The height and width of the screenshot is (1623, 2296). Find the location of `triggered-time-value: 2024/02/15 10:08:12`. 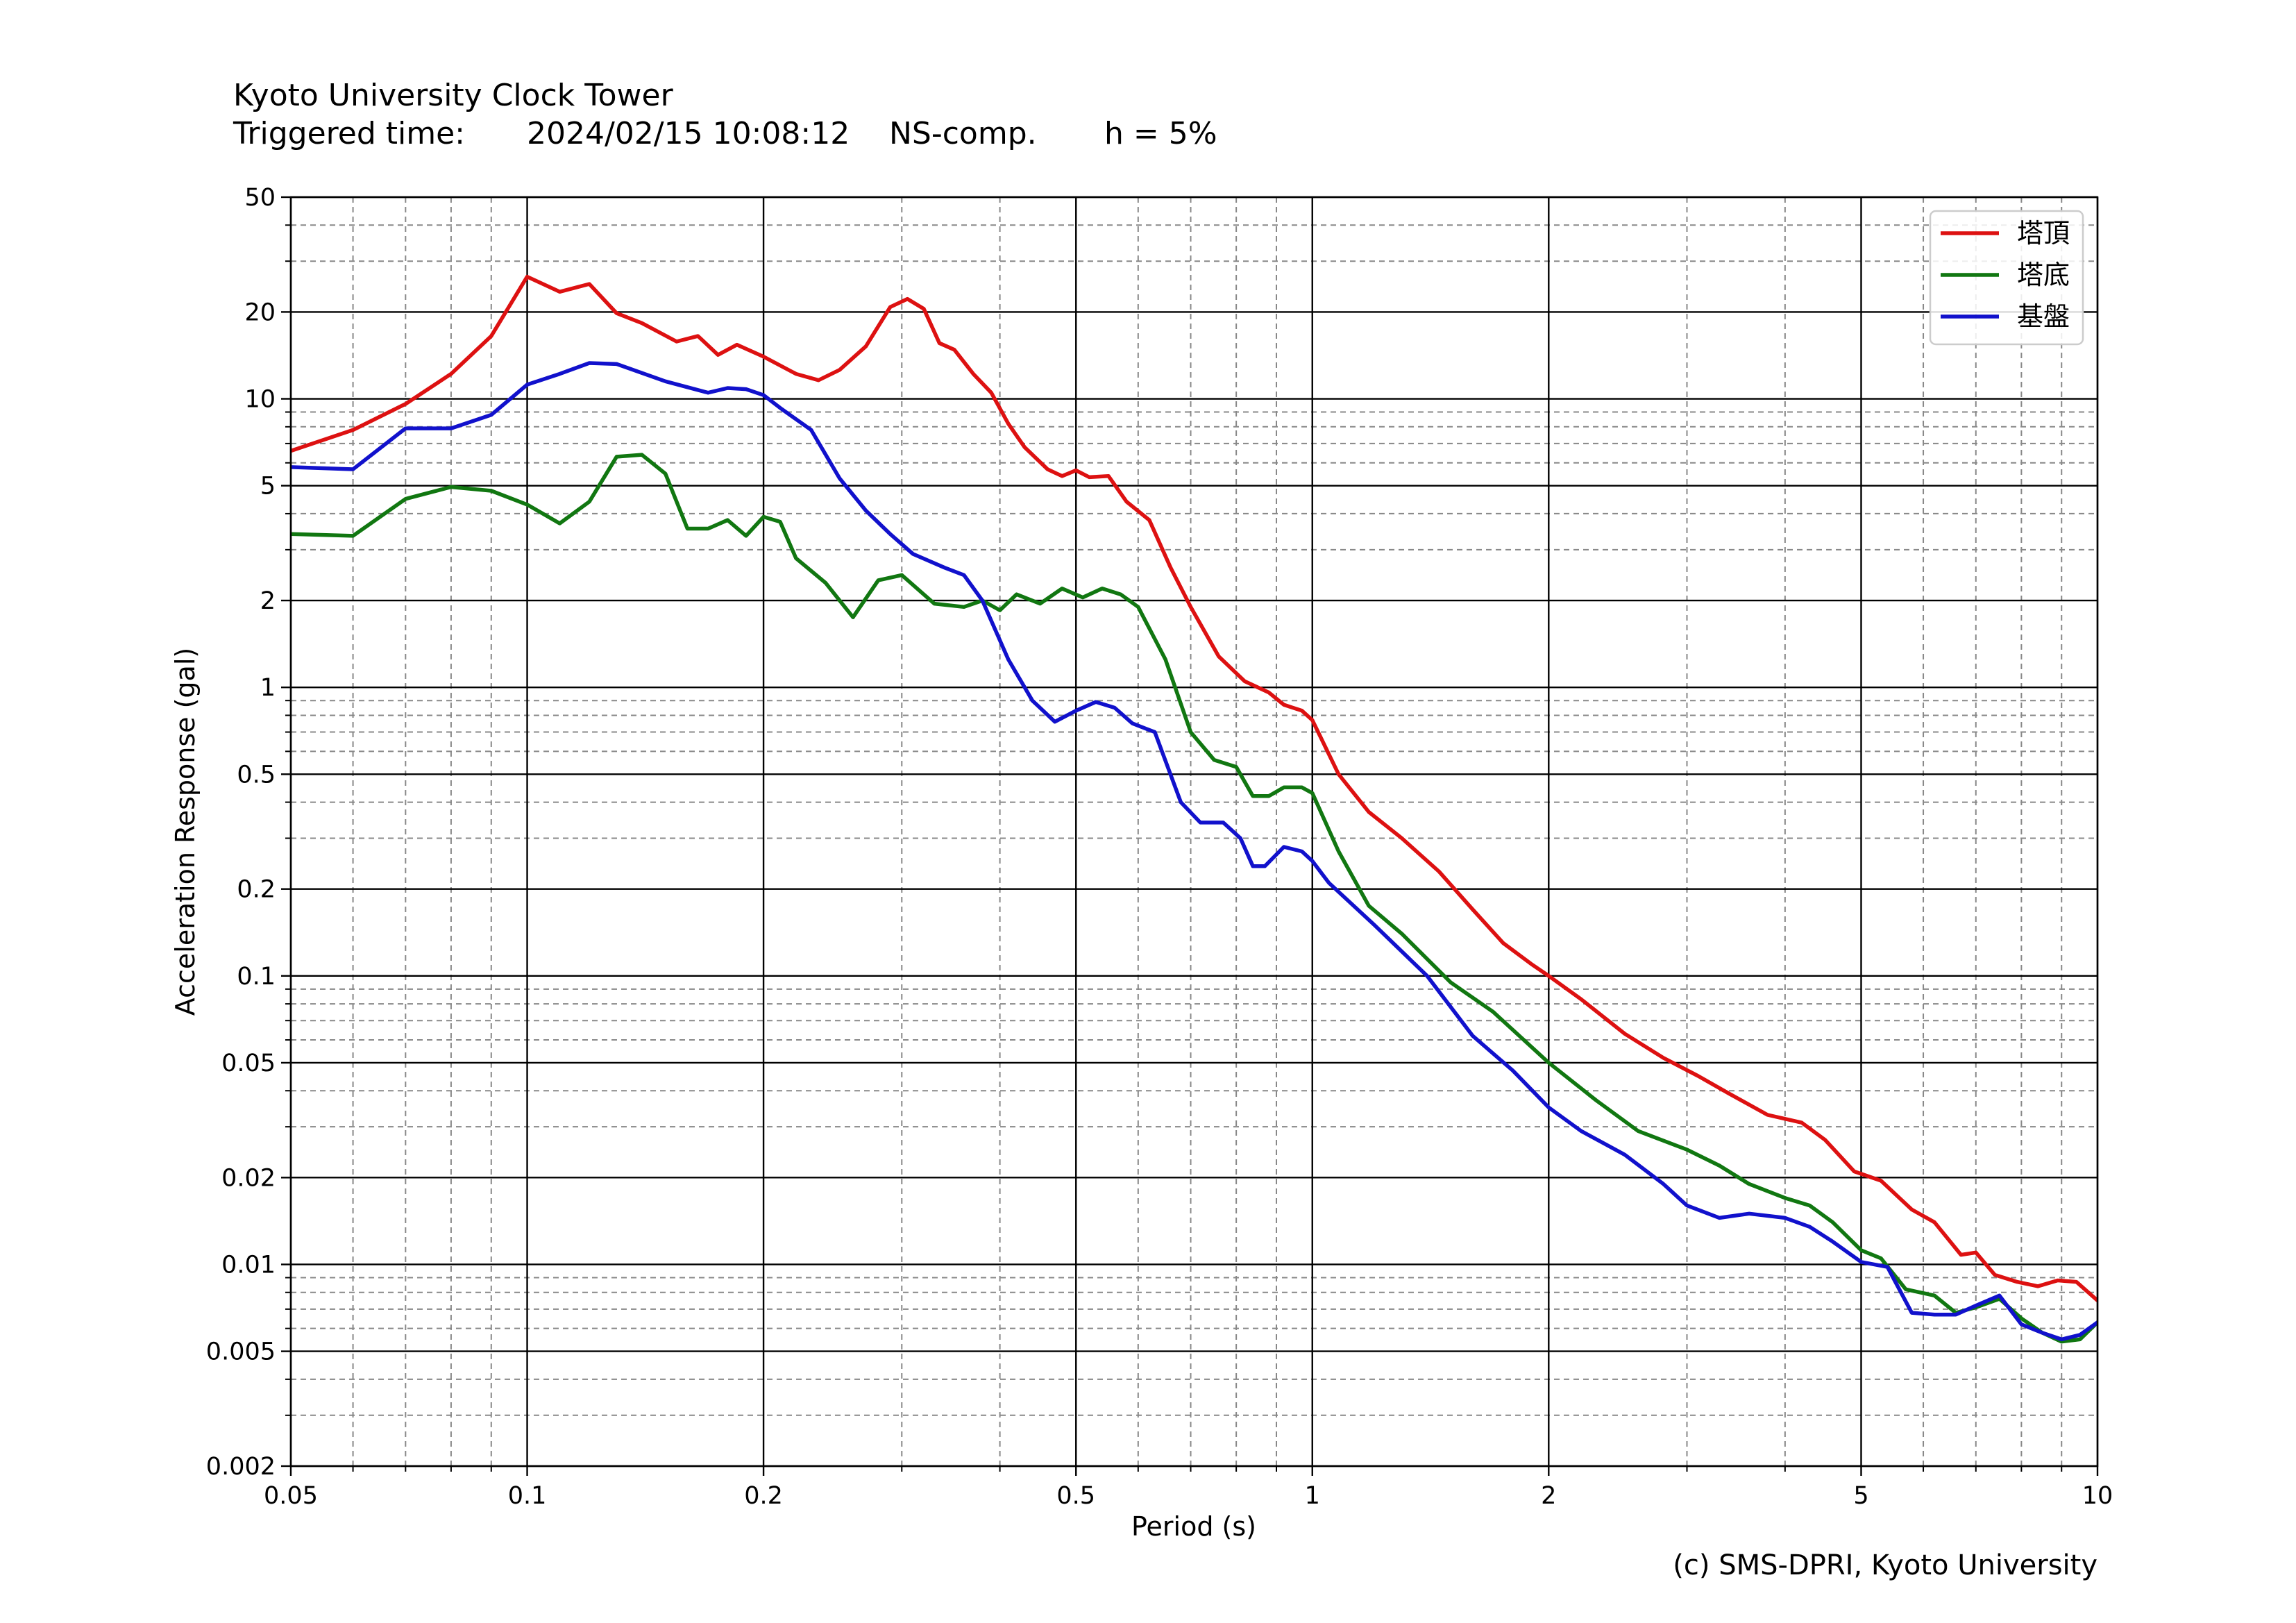

triggered-time-value: 2024/02/15 10:08:12 is located at coordinates (689, 133).